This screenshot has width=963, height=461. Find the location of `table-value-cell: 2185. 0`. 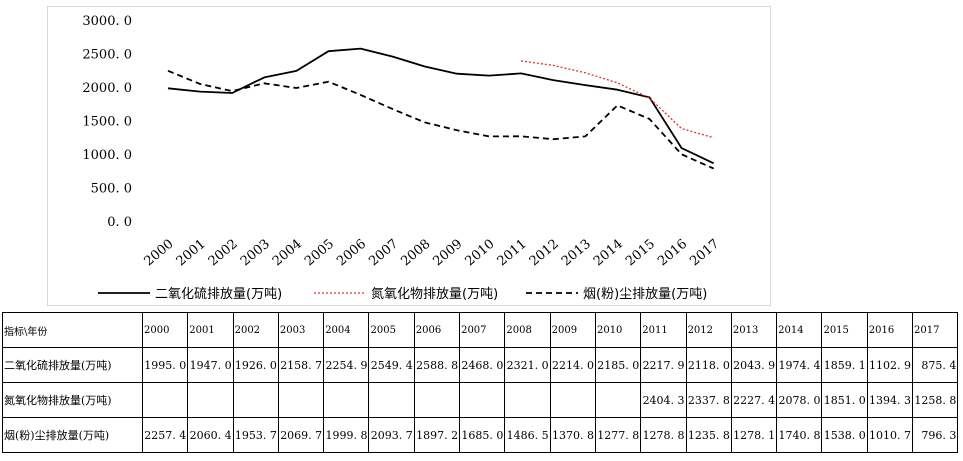

table-value-cell: 2185. 0 is located at coordinates (618, 365).